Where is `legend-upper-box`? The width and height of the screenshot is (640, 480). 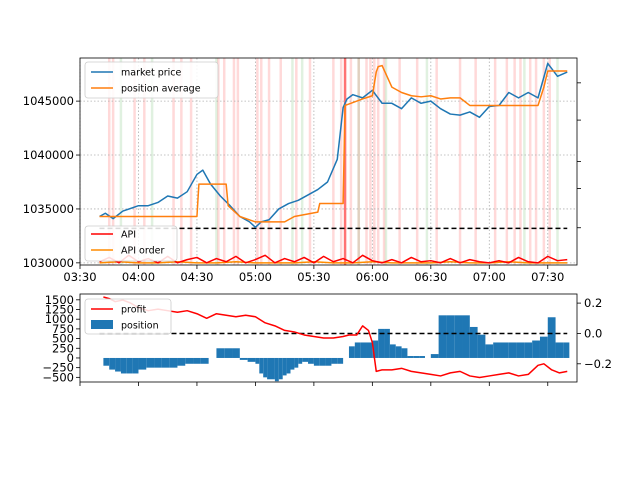
legend-upper-box is located at coordinates (151, 80).